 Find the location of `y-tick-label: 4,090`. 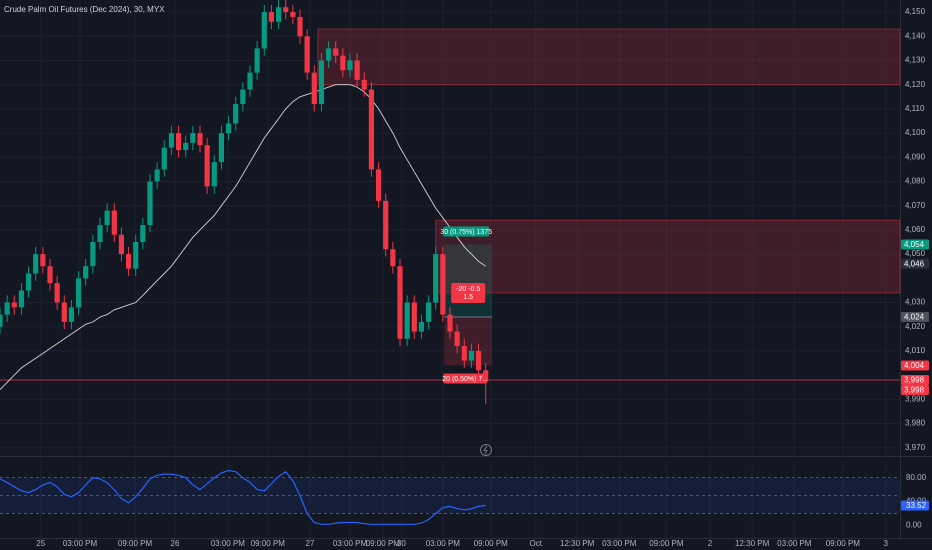

y-tick-label: 4,090 is located at coordinates (915, 156).